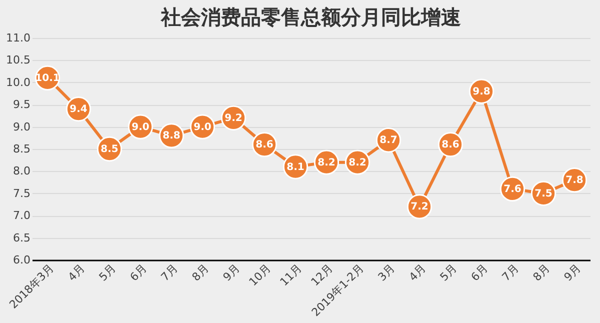 Image resolution: width=600 pixels, height=323 pixels. Describe the element at coordinates (21, 237) in the screenshot. I see `y-tick-label: 6.5` at that location.